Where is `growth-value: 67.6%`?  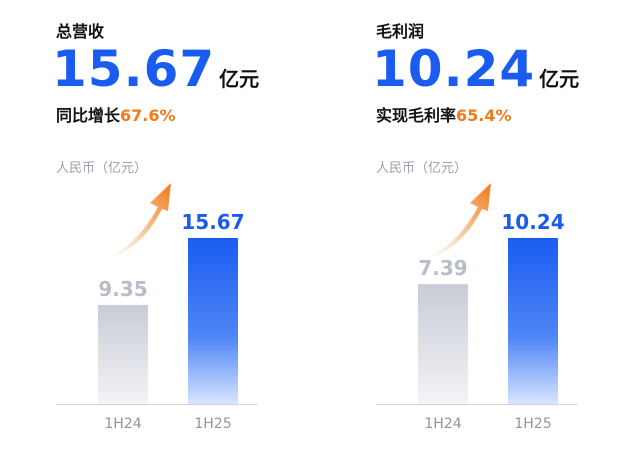
growth-value: 67.6% is located at coordinates (148, 115).